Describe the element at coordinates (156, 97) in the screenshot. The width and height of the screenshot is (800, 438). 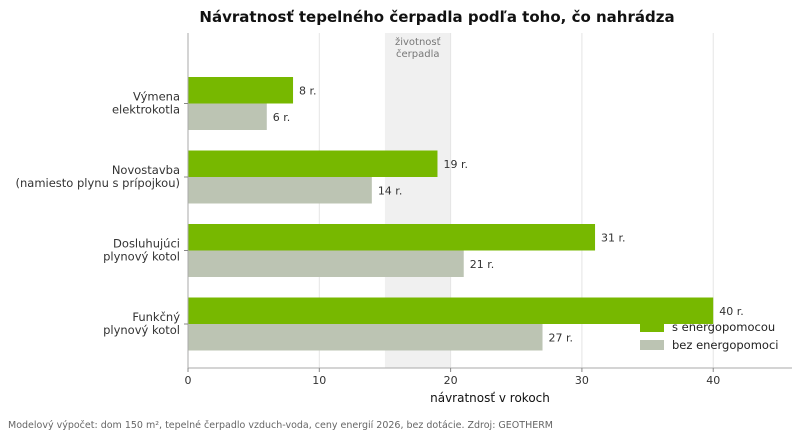
I see `category-label-line: Výmena` at that location.